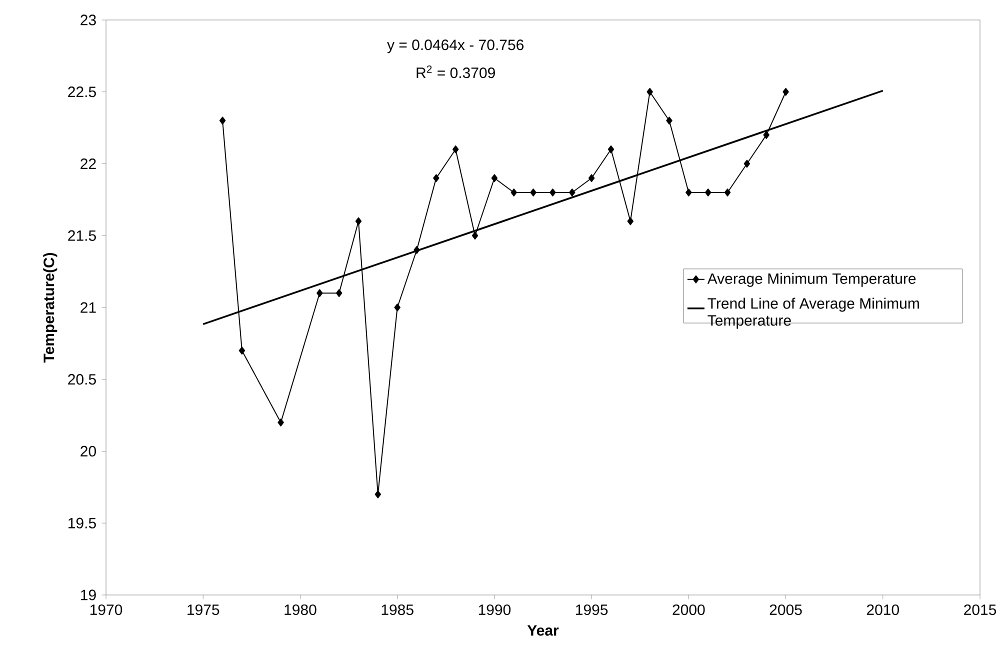 This screenshot has height=649, width=997. What do you see at coordinates (204, 610) in the screenshot?
I see `x-tick-label: 1975` at bounding box center [204, 610].